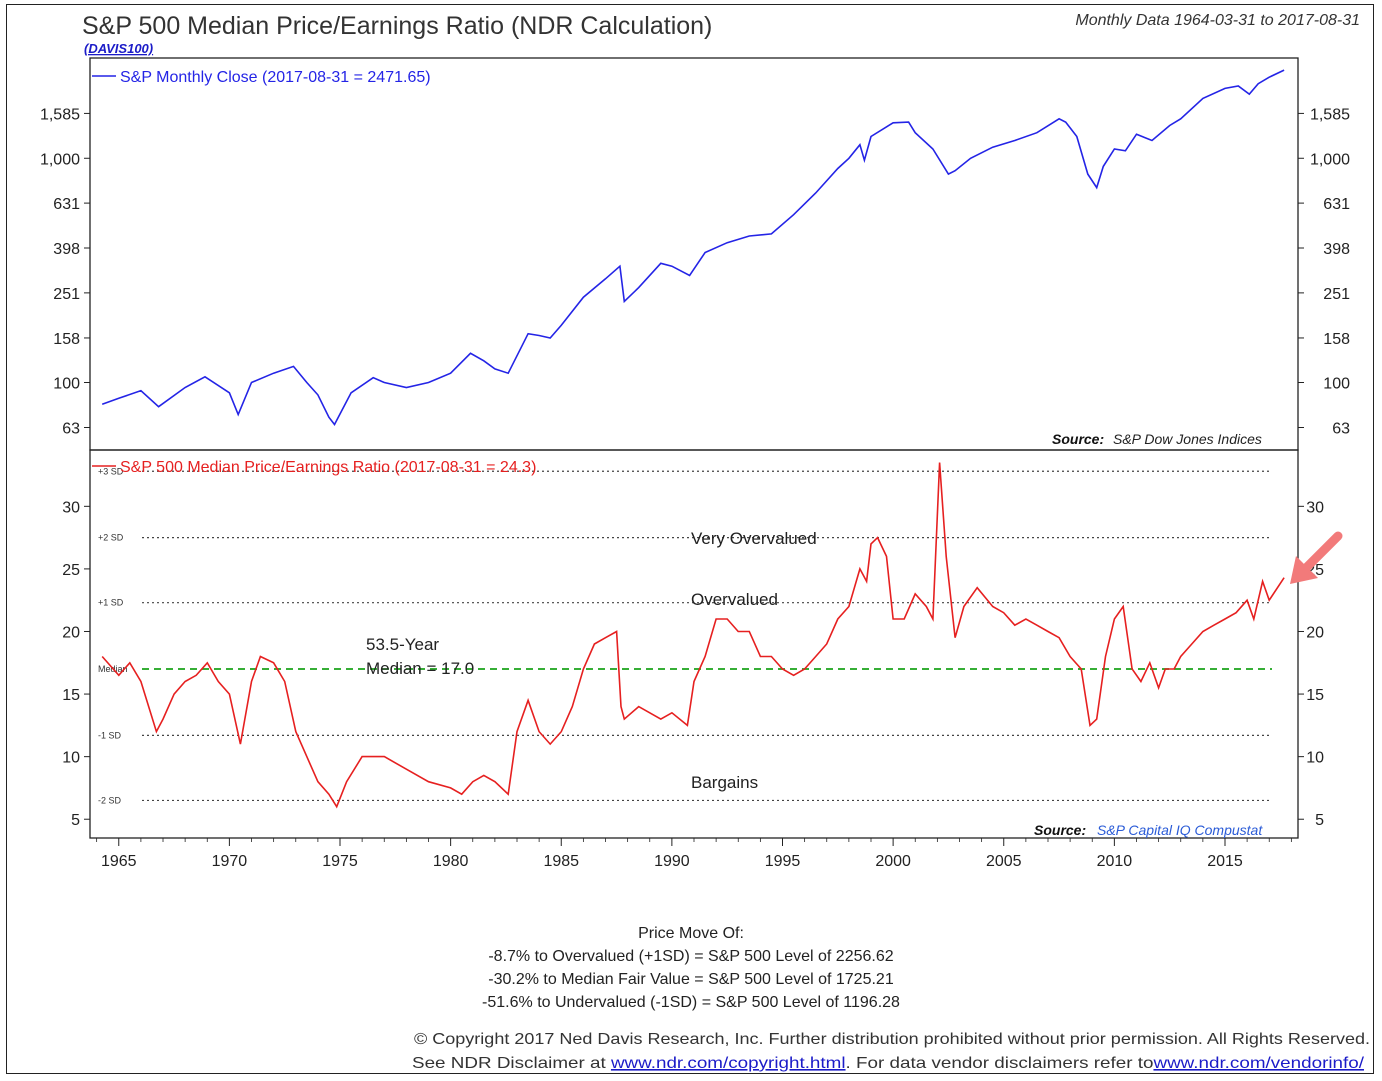 This screenshot has width=1382, height=1081. What do you see at coordinates (1336, 294) in the screenshot?
I see `price-tick-label-right: 251` at bounding box center [1336, 294].